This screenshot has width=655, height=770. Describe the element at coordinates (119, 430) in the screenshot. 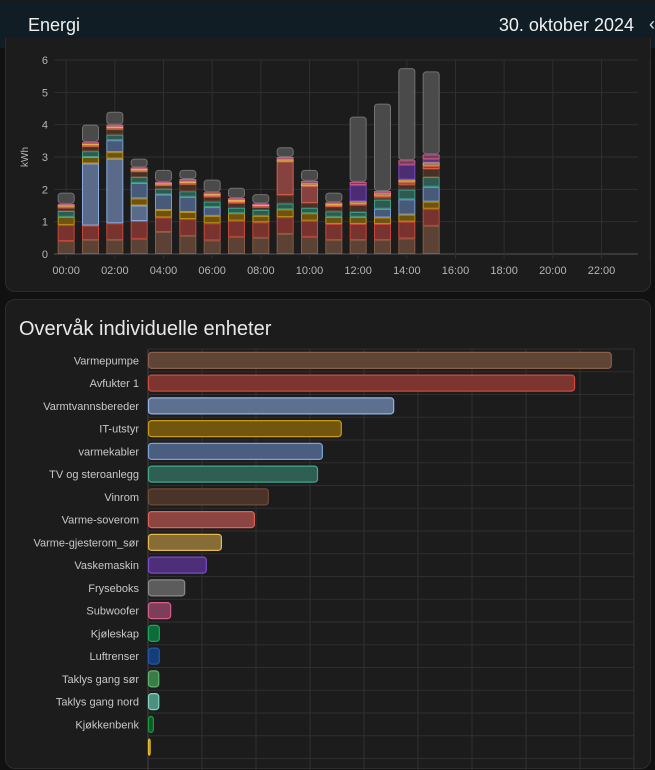

I see `device-label: IT-utstyr` at that location.